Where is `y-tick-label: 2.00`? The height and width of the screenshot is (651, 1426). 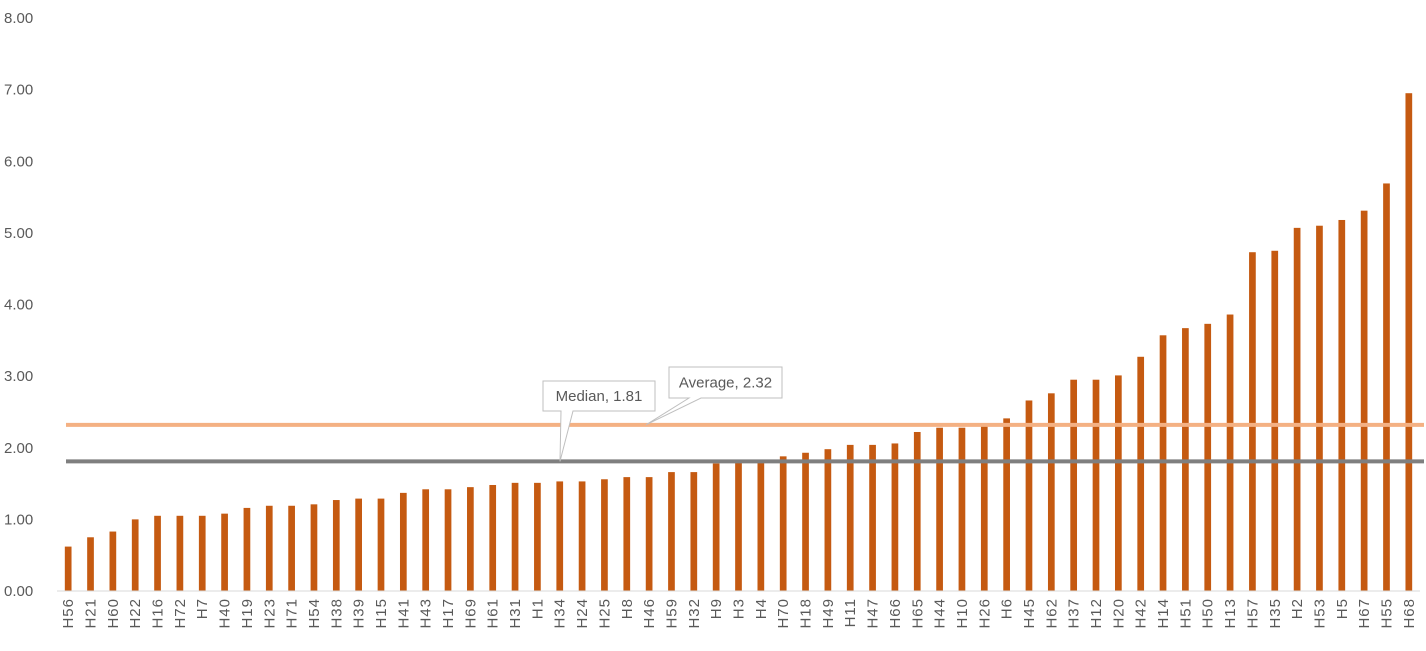
y-tick-label: 2.00 is located at coordinates (18, 448).